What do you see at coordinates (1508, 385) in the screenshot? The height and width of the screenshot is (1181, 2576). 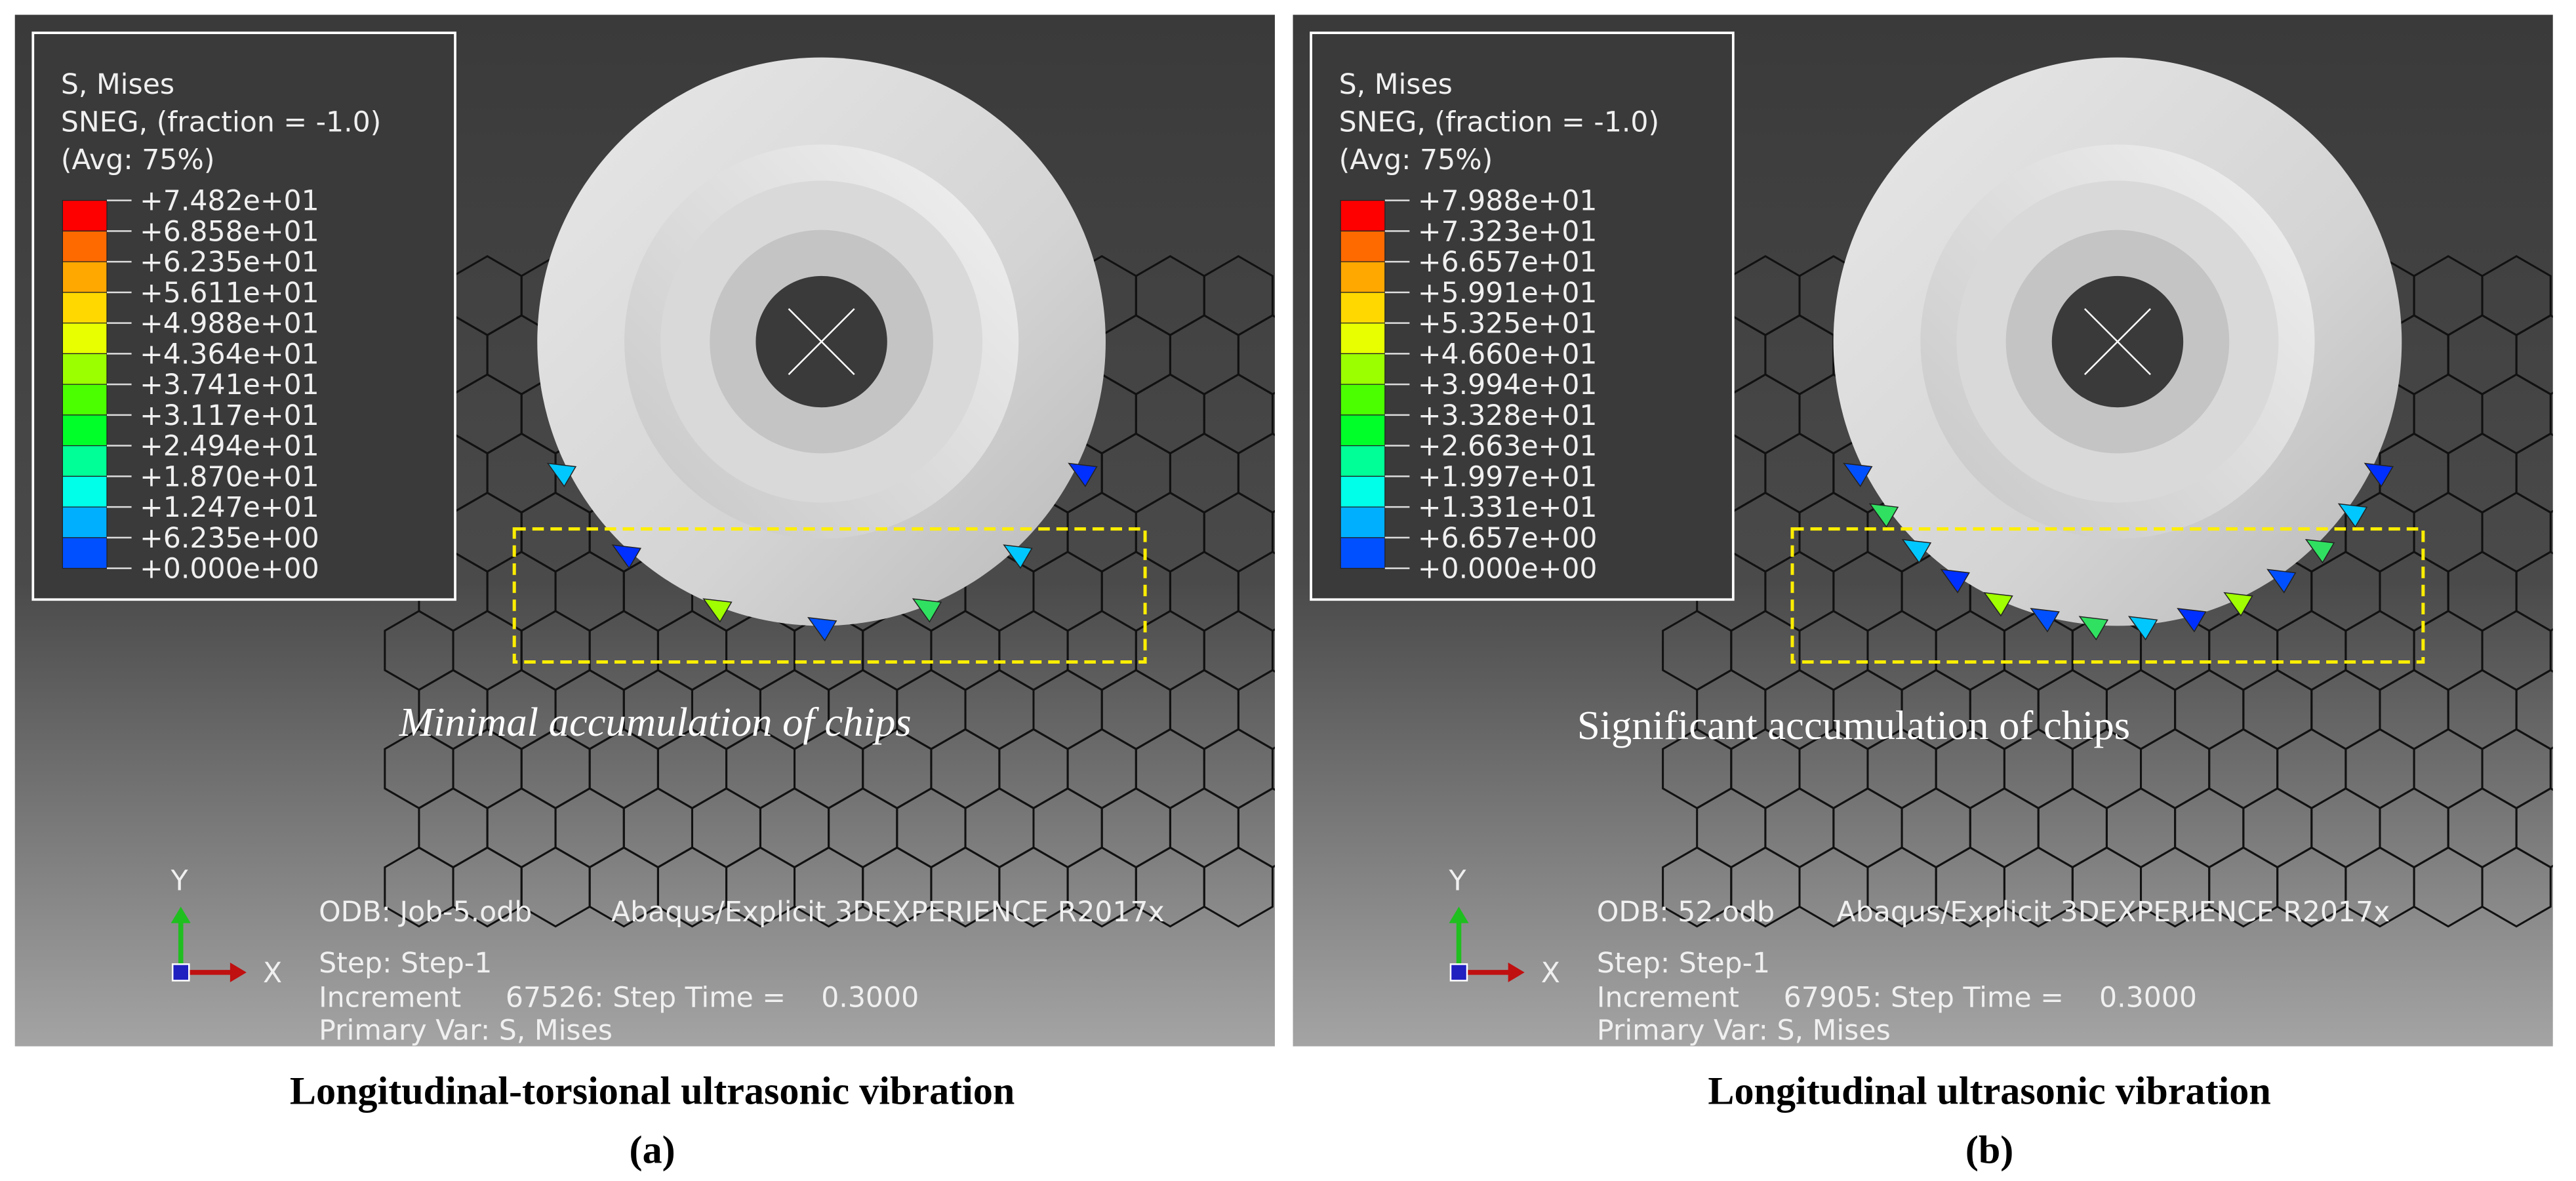 I see `legend-value: +3.994e+01` at bounding box center [1508, 385].